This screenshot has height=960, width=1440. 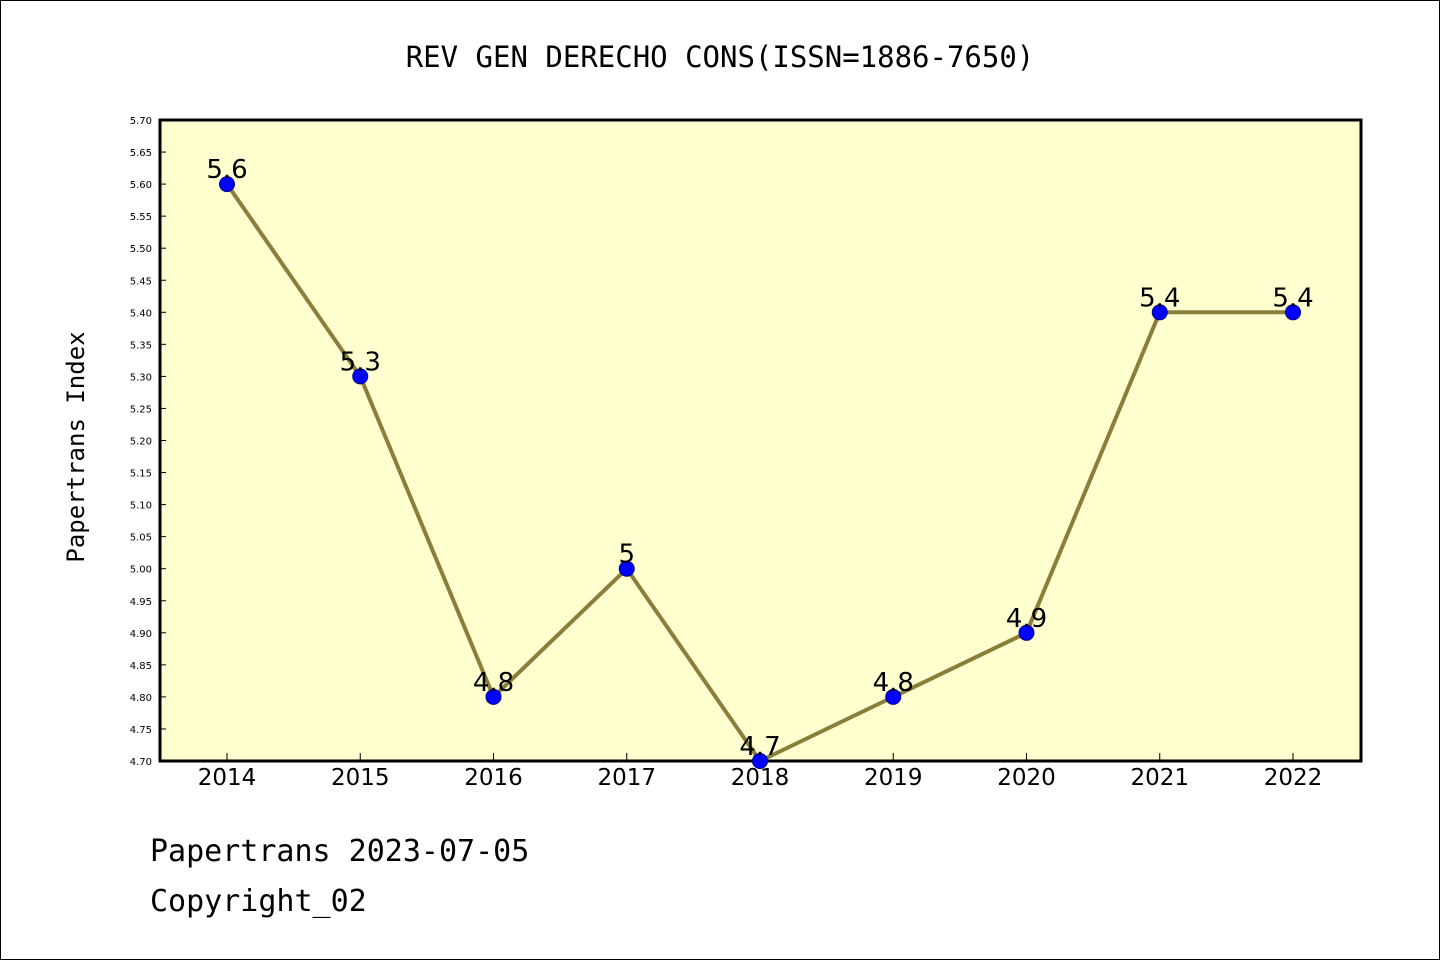 What do you see at coordinates (360, 778) in the screenshot?
I see `x-tick-label: 2015` at bounding box center [360, 778].